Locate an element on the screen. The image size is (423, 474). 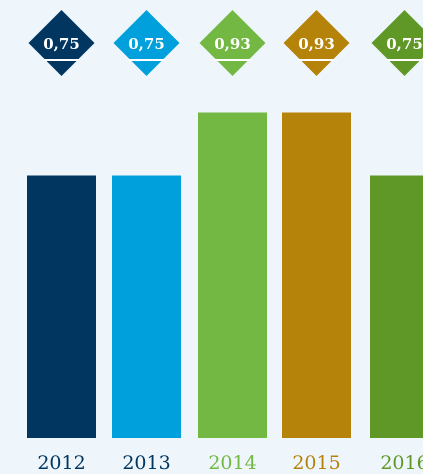
value-diamond-2012: 0,75 is located at coordinates (61, 43).